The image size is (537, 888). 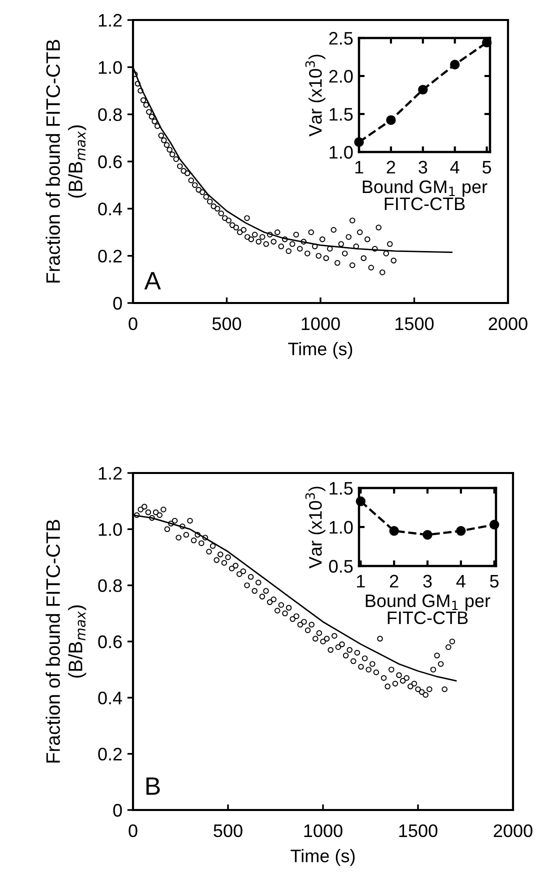 What do you see at coordinates (341, 566) in the screenshot?
I see `y-tick-label: 0.5` at bounding box center [341, 566].